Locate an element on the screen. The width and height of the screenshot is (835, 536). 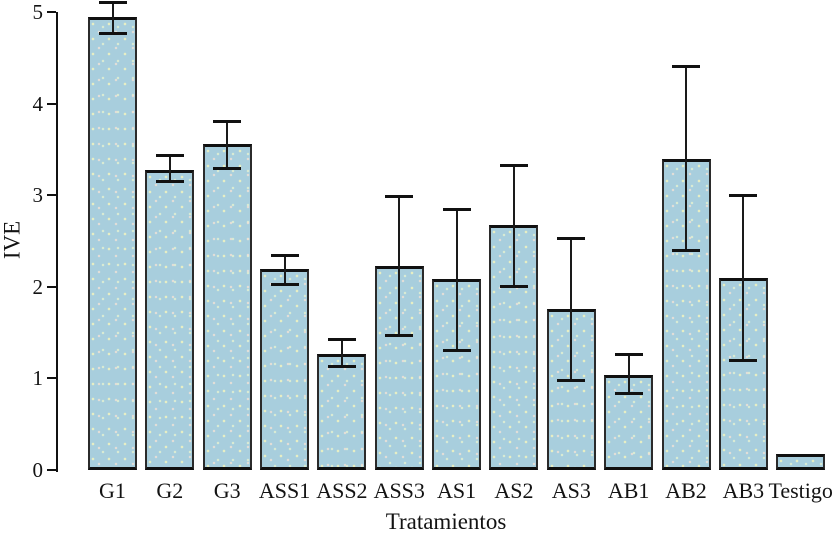
x-tick-label-ASS3: ASS3 is located at coordinates (399, 490).